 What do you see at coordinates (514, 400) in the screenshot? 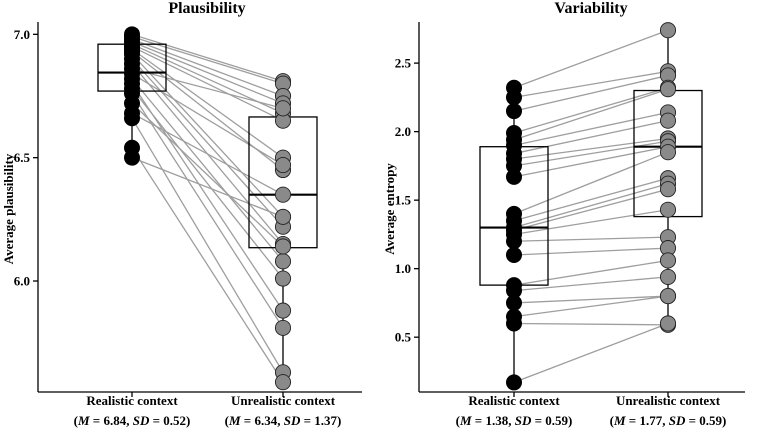
I see `variability-category-realistic: Realistic context` at bounding box center [514, 400].